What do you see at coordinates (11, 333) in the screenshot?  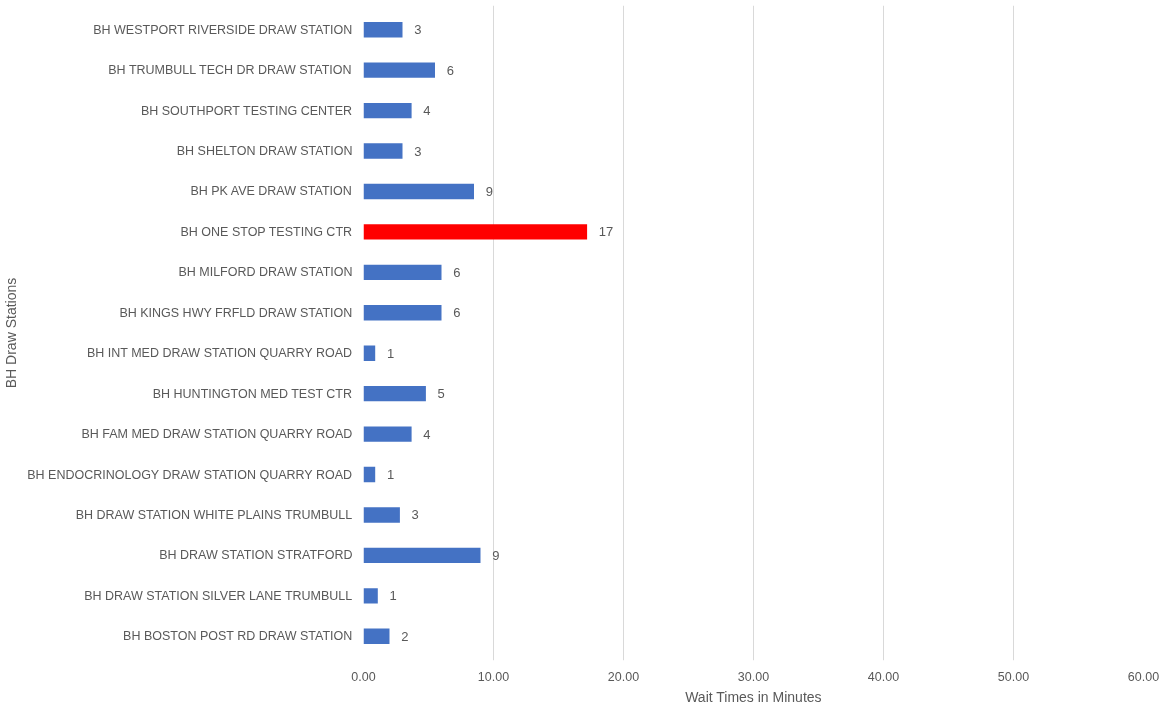 I see `y-axis-title: BH Draw Stations` at bounding box center [11, 333].